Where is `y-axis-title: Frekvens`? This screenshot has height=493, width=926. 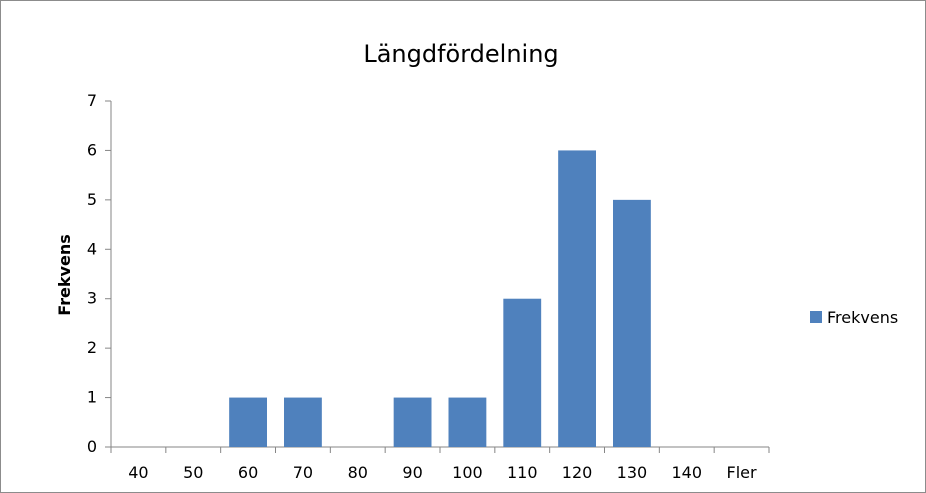 y-axis-title: Frekvens is located at coordinates (64, 274).